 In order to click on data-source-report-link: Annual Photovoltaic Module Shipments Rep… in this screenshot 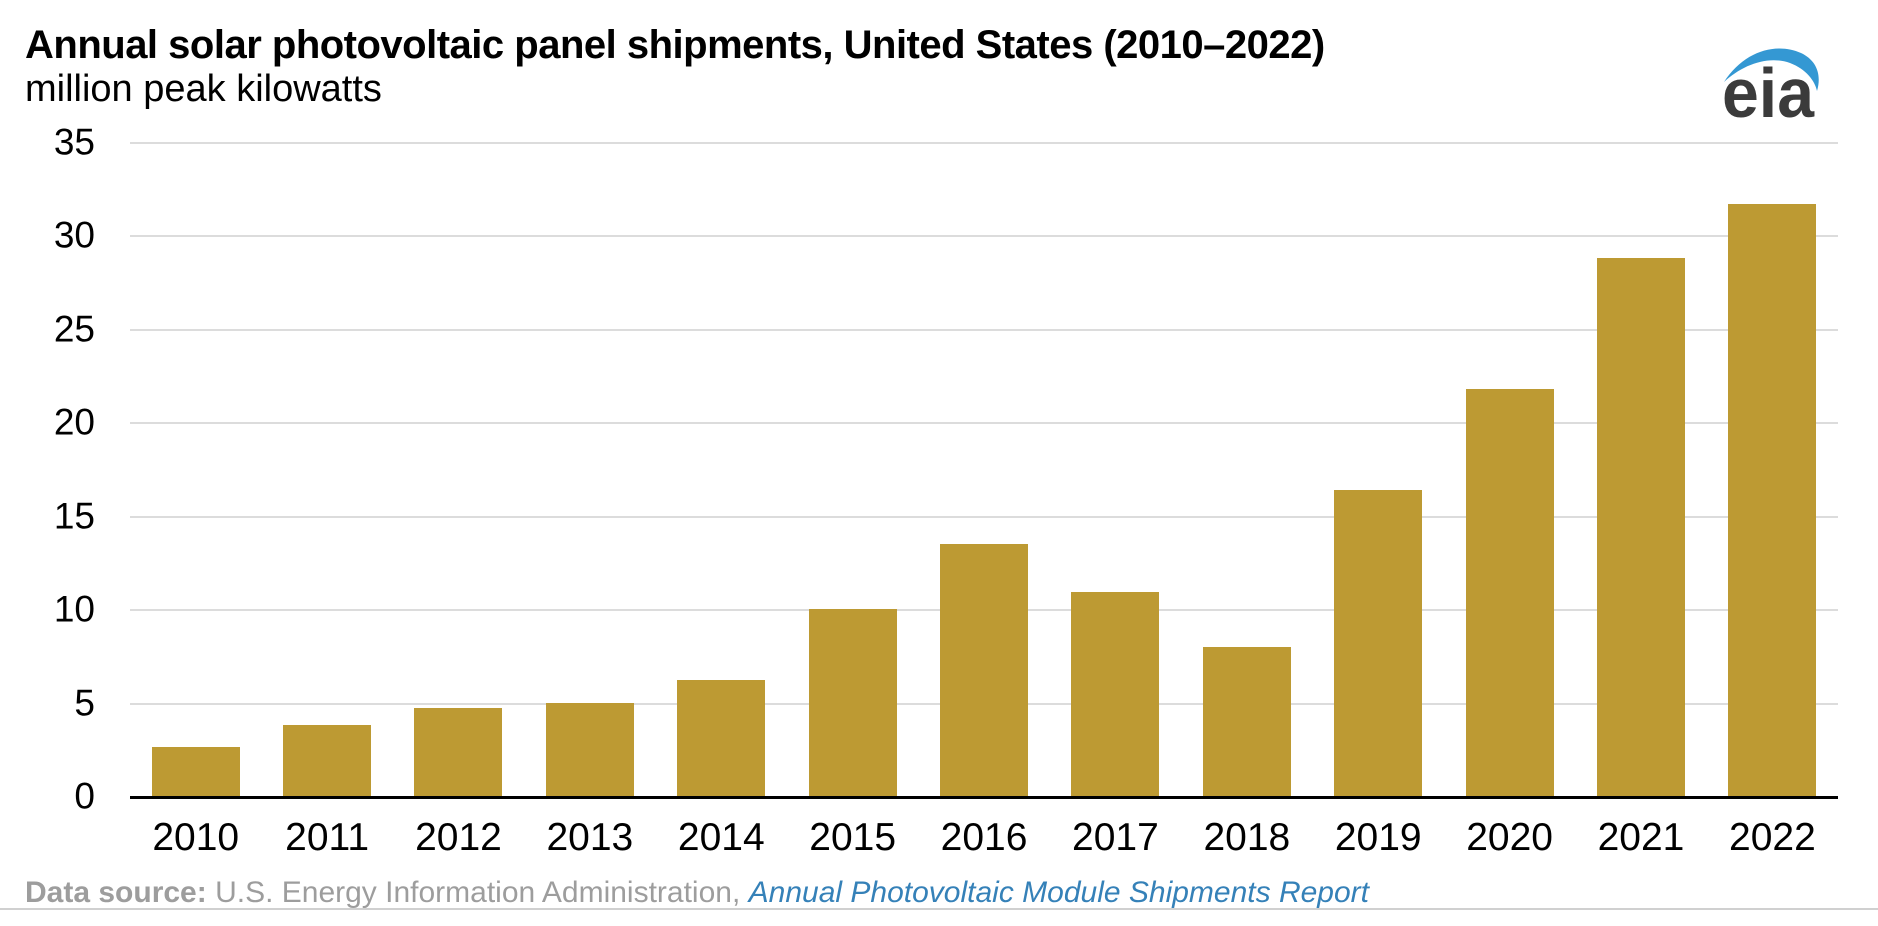, I will do `click(1059, 892)`.